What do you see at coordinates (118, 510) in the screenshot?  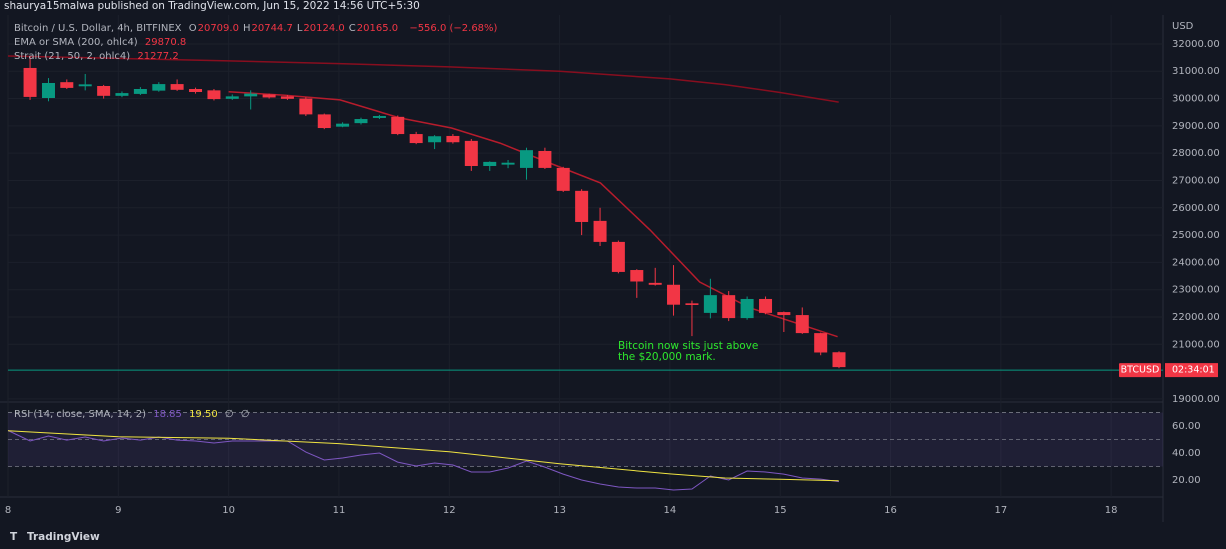 I see `x-tick-label: 9` at bounding box center [118, 510].